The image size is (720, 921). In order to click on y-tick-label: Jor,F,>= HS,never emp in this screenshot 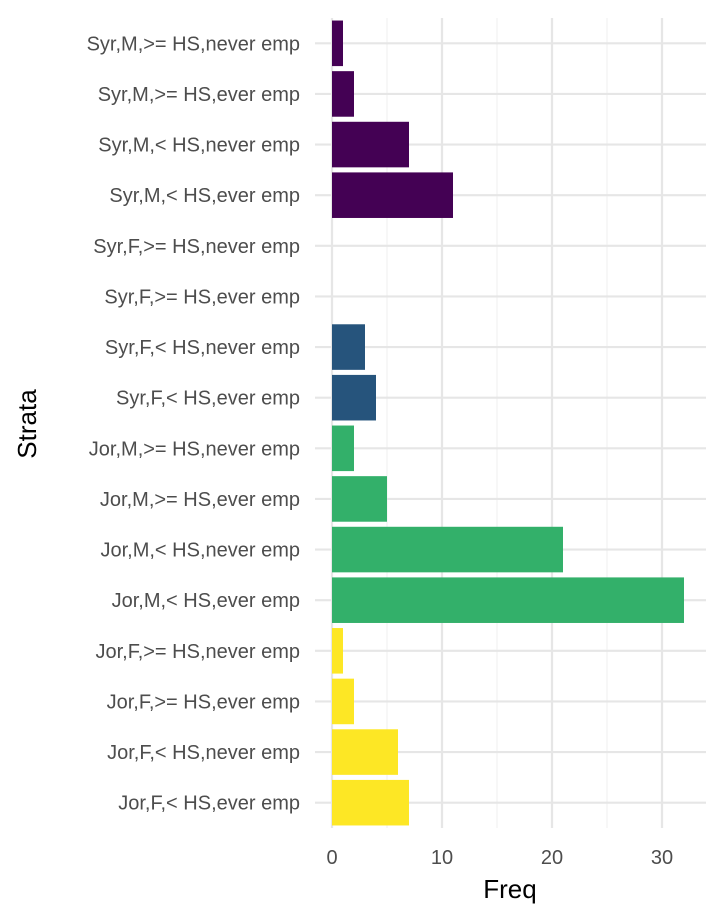, I will do `click(197, 652)`.